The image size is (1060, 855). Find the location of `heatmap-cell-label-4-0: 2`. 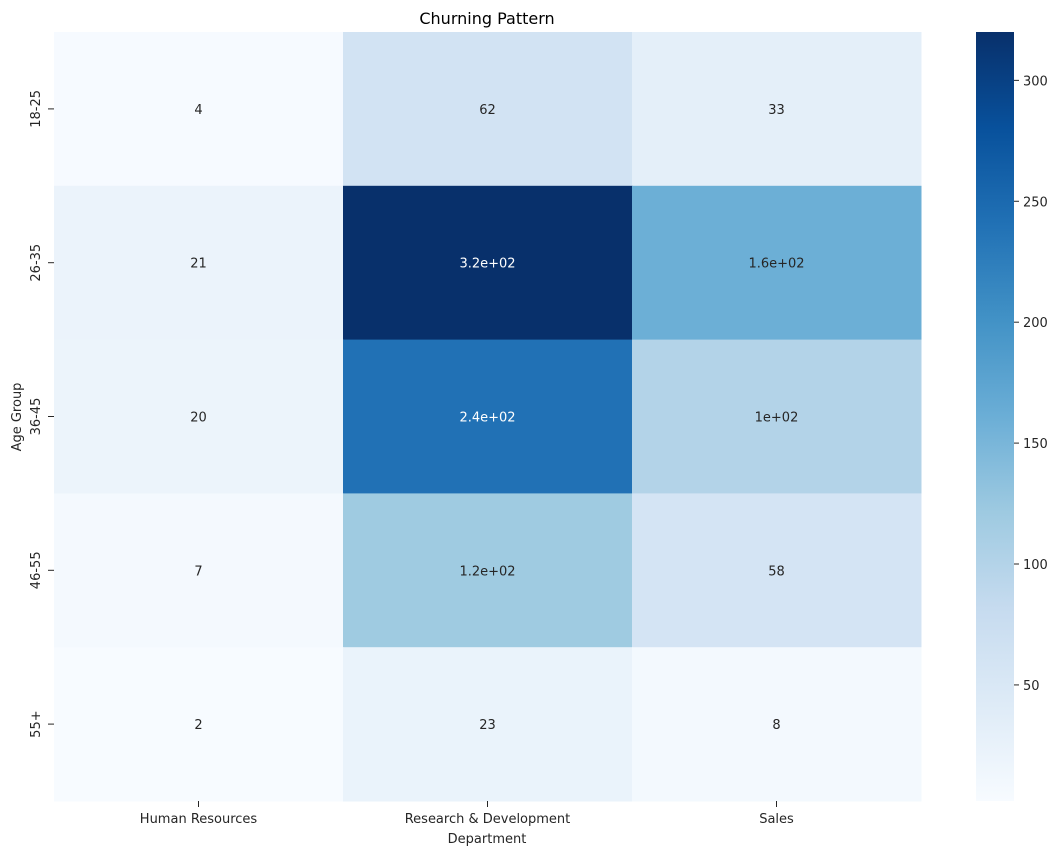

heatmap-cell-label-4-0: 2 is located at coordinates (198, 725).